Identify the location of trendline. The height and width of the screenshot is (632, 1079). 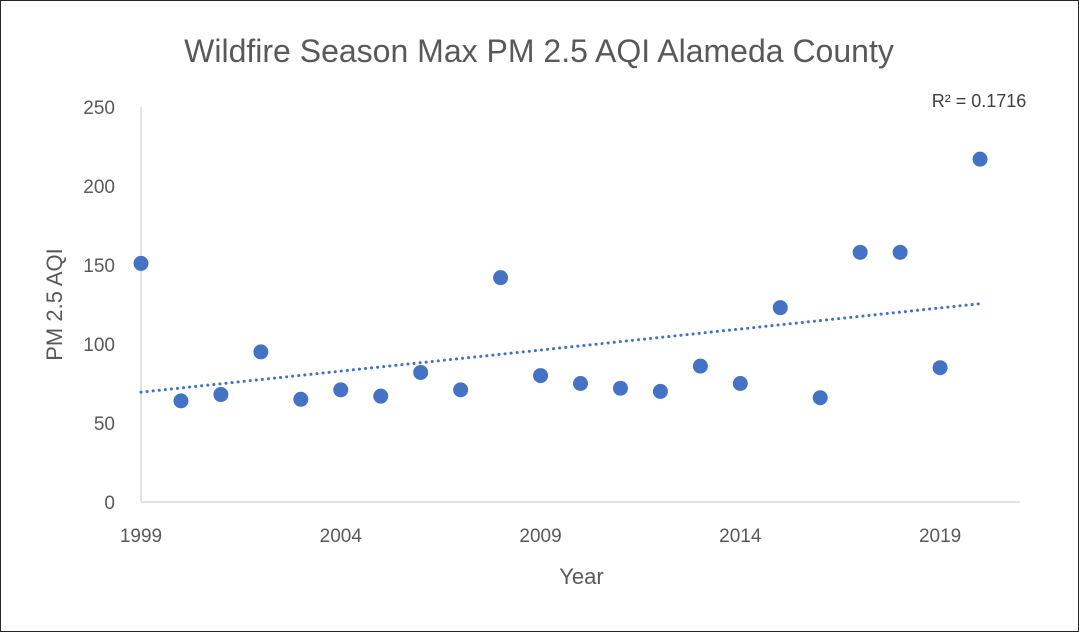
(560, 348).